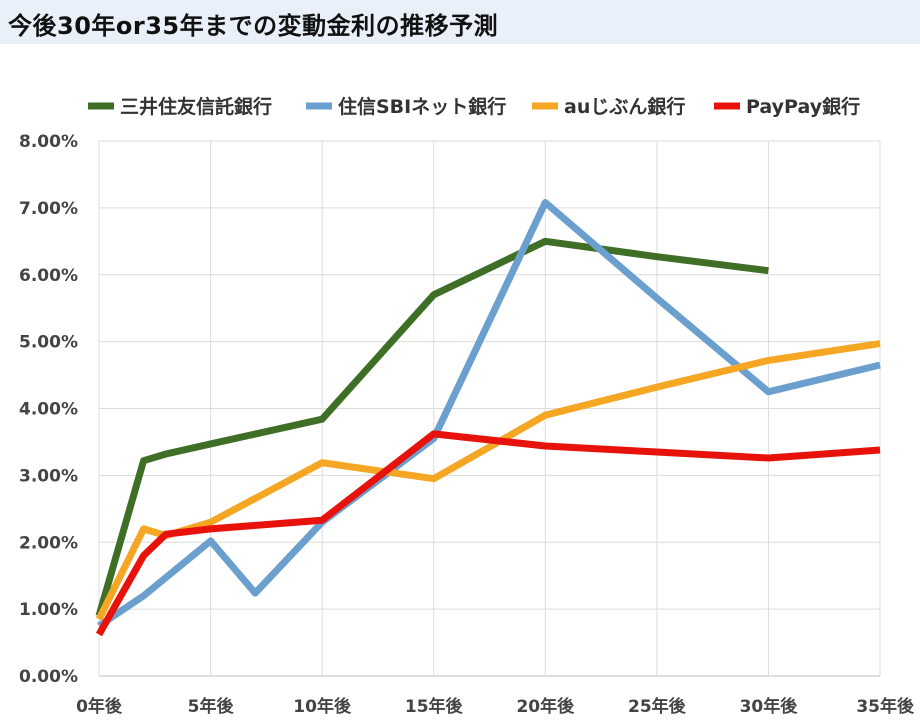  I want to click on y-tick-label: 1.00%, so click(48, 610).